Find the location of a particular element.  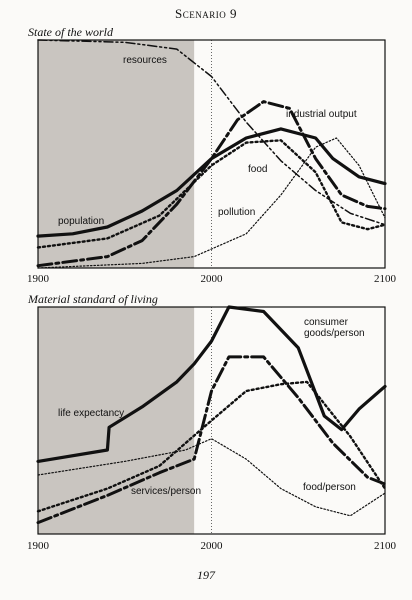

series-line-food-person is located at coordinates (211, 477).